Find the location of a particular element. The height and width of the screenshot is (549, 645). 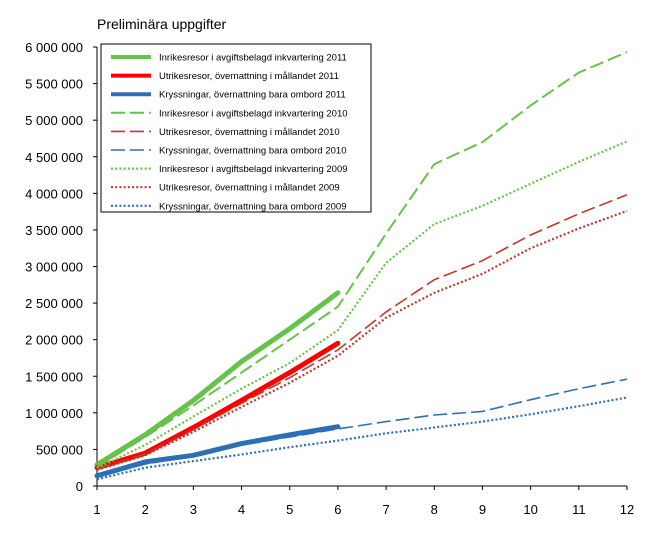

x-tick-label: 9 is located at coordinates (482, 509).